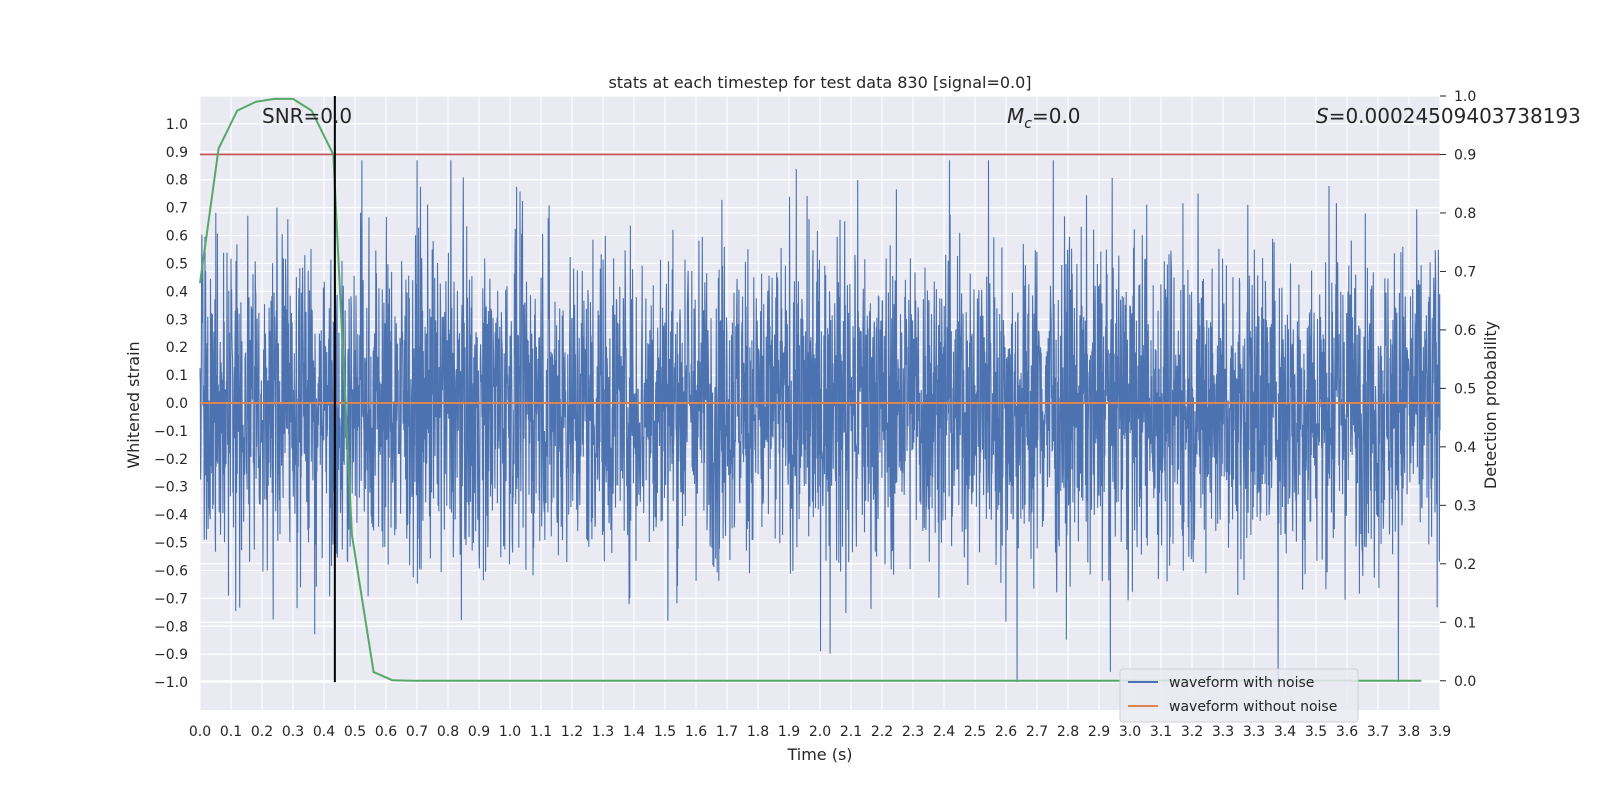  I want to click on y-tick-label: 0.0, so click(177, 404).